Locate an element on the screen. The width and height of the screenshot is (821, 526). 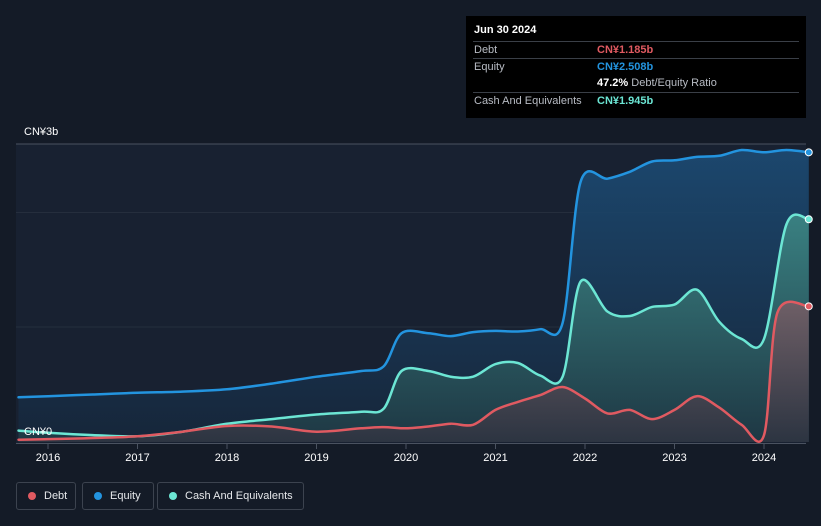
tooltip-cash-value: CN¥1.945b is located at coordinates (625, 101).